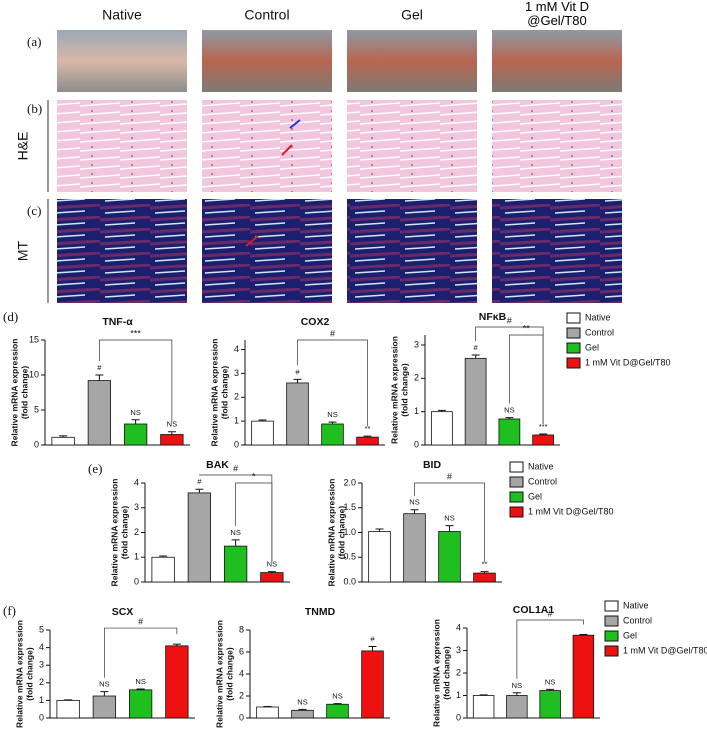 This screenshot has width=707, height=745. I want to click on column-header: Control, so click(266, 15).